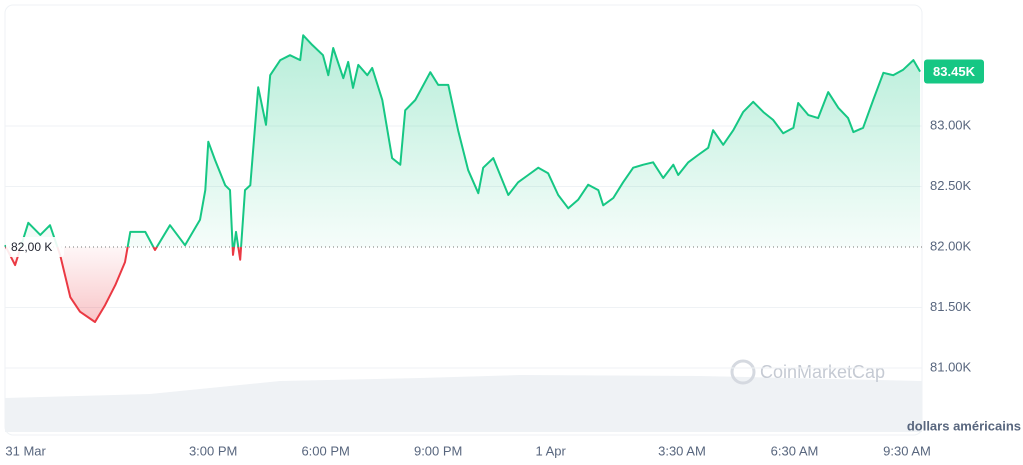  Describe the element at coordinates (438, 450) in the screenshot. I see `x-tick-label: 9:00 PM` at that location.